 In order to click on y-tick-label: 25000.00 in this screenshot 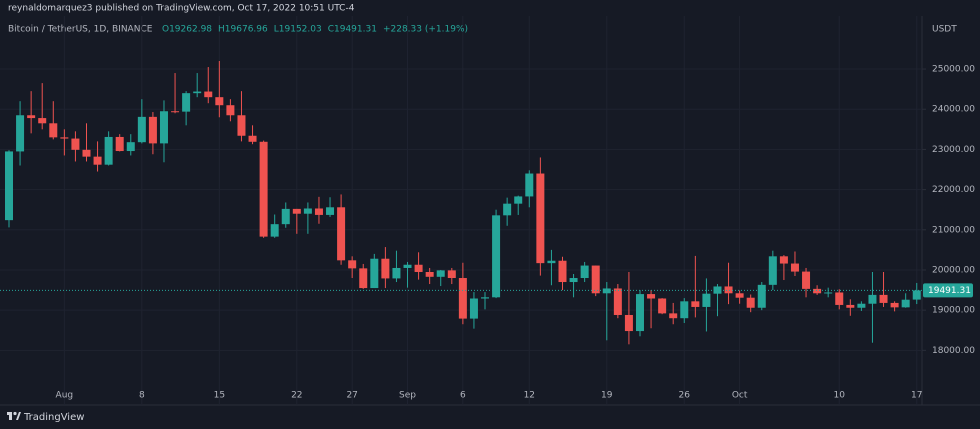, I will do `click(953, 70)`.